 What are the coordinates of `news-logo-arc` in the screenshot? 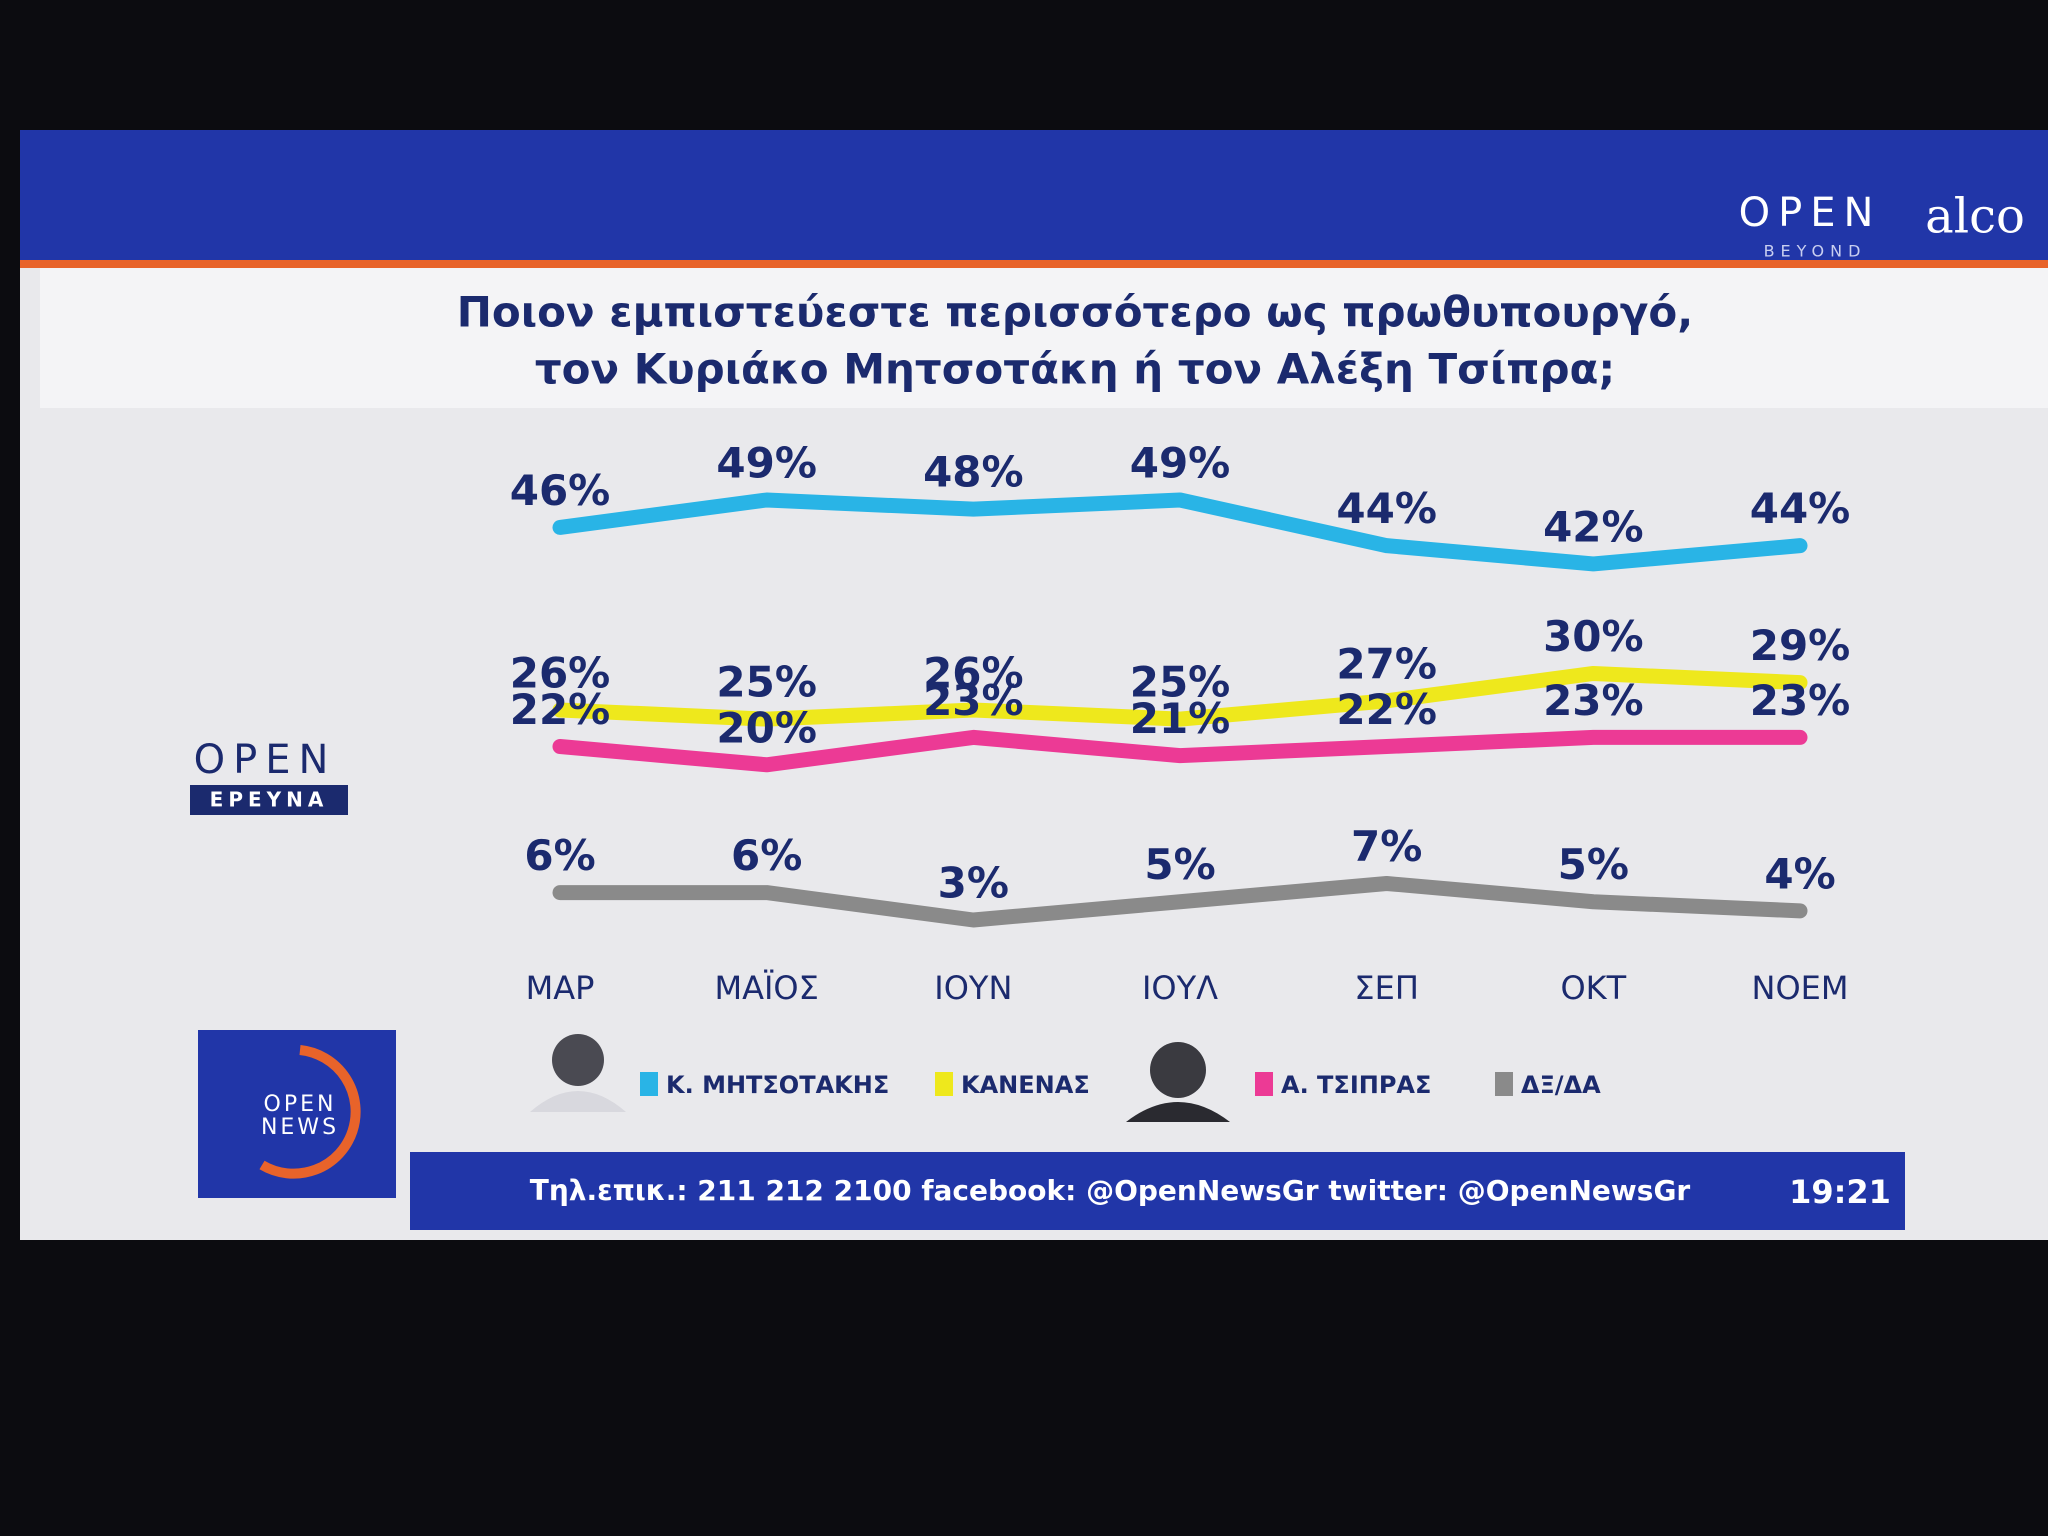 It's located at (310, 1112).